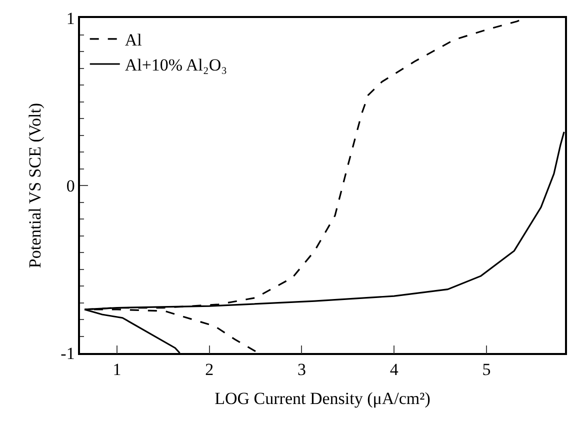  I want to click on y-tick-label: -1, so click(67, 353).